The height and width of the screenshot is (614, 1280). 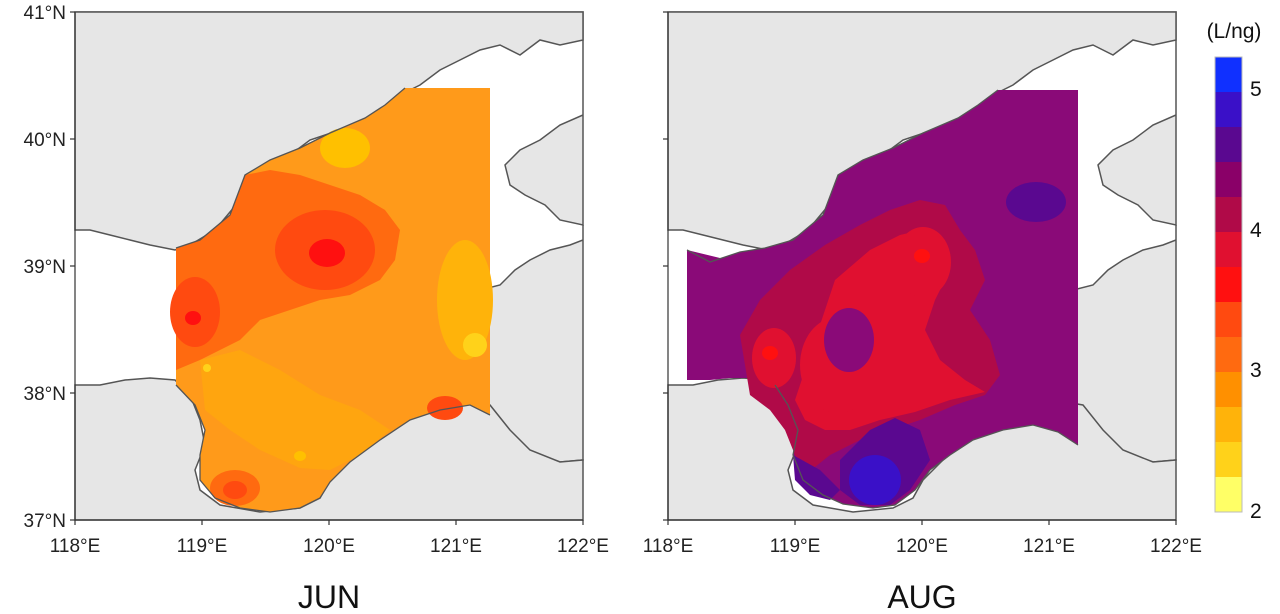 What do you see at coordinates (922, 546) in the screenshot?
I see `aug-lon-tick-120: 120°E` at bounding box center [922, 546].